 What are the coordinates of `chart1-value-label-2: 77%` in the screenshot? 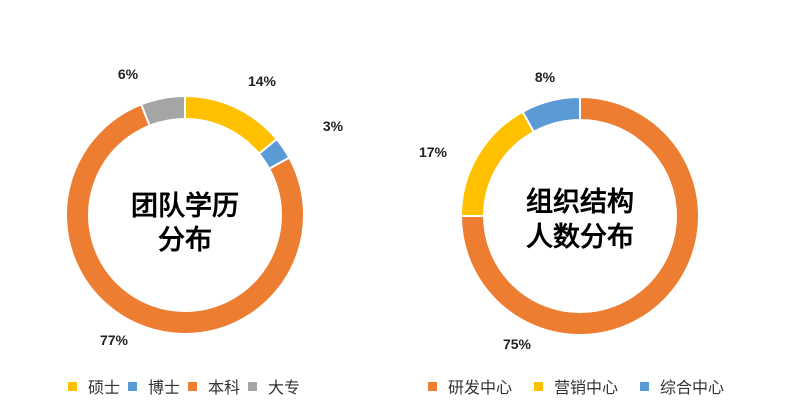 It's located at (114, 340).